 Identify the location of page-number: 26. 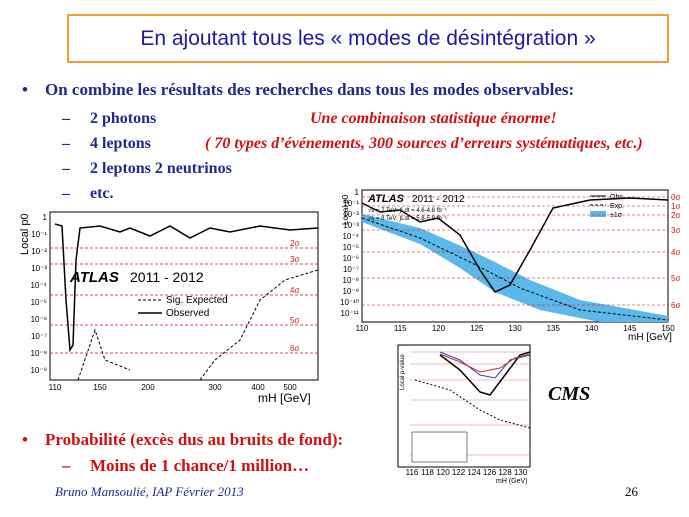
(632, 491).